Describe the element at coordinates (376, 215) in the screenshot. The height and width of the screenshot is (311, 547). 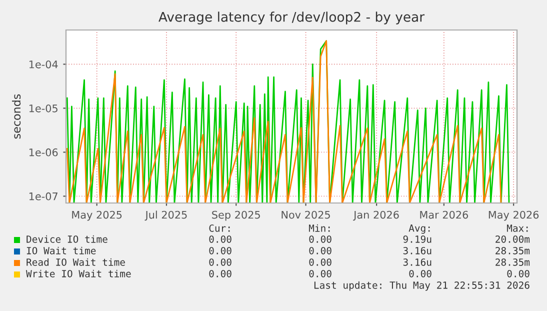
I see `x-tick-label: Jan 2026` at that location.